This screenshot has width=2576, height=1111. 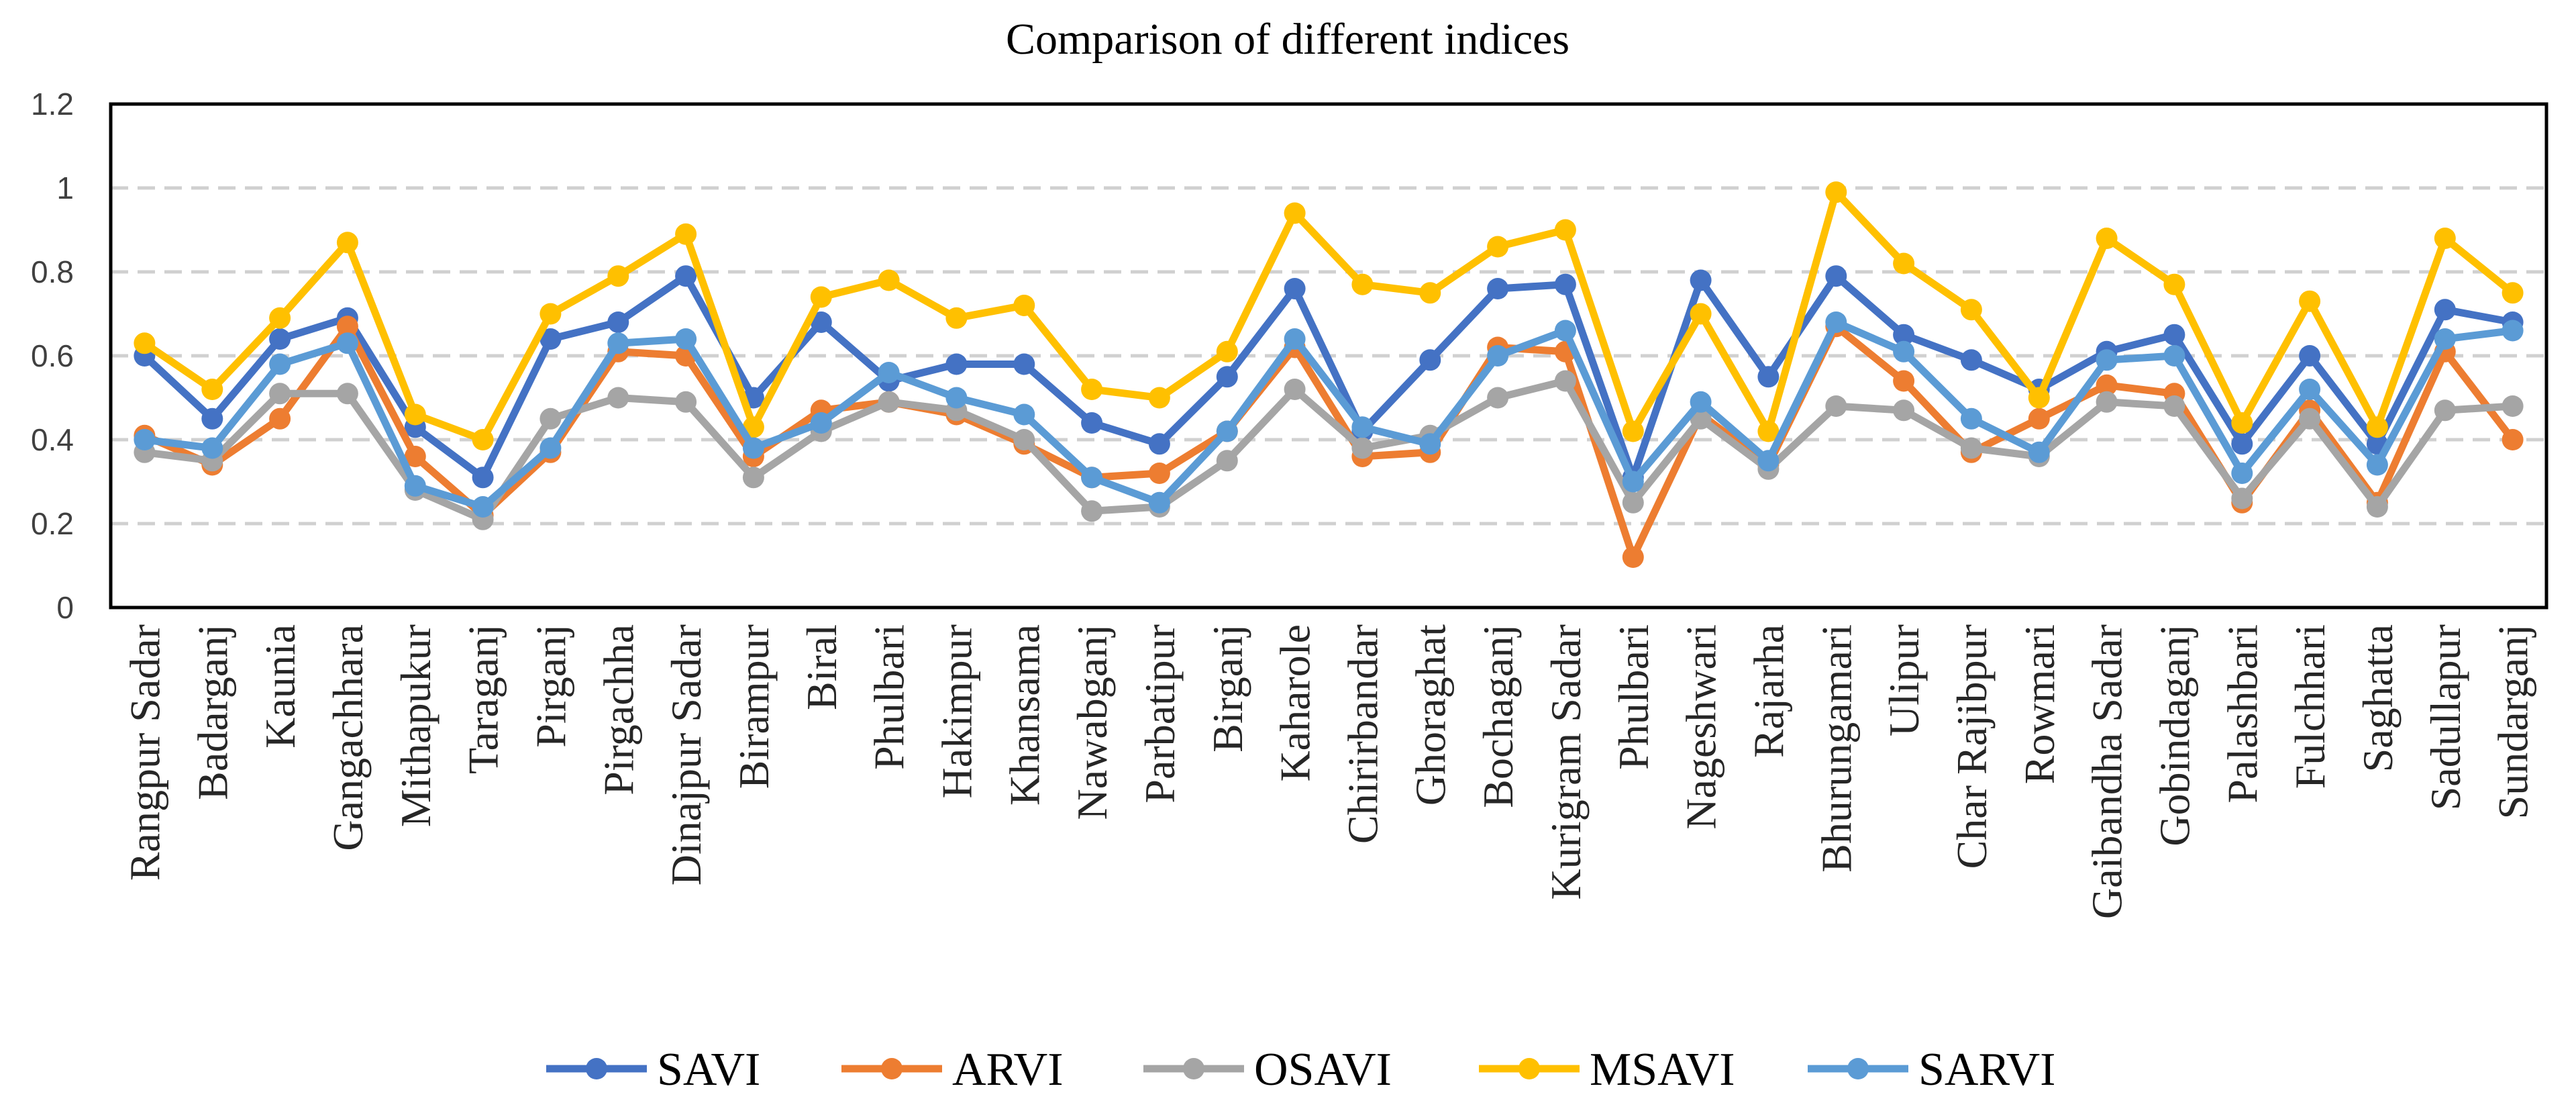 What do you see at coordinates (550, 686) in the screenshot?
I see `x-tick-label: Pirganj` at bounding box center [550, 686].